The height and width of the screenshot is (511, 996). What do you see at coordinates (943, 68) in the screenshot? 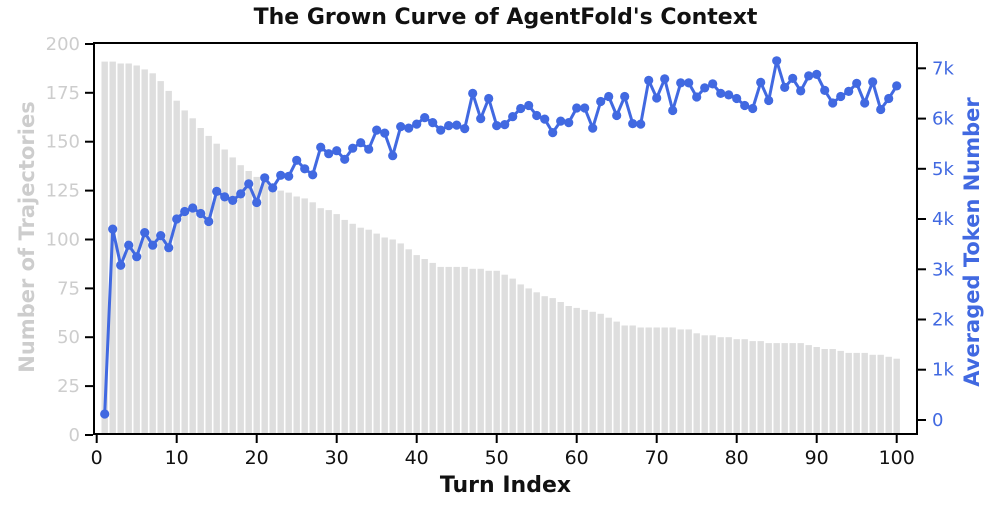
I see `right-tick-label: 7k` at bounding box center [943, 68].